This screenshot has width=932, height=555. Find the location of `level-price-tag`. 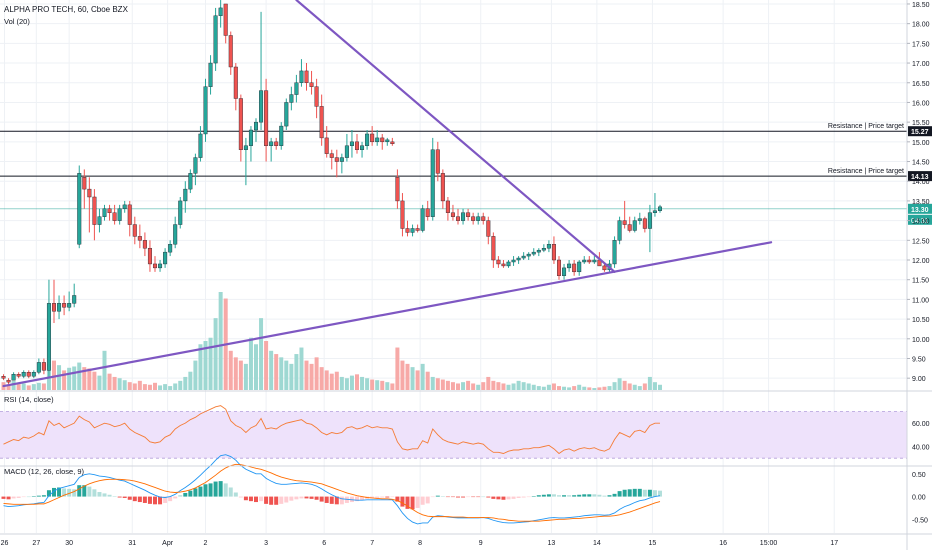

level-price-tag is located at coordinates (920, 176).